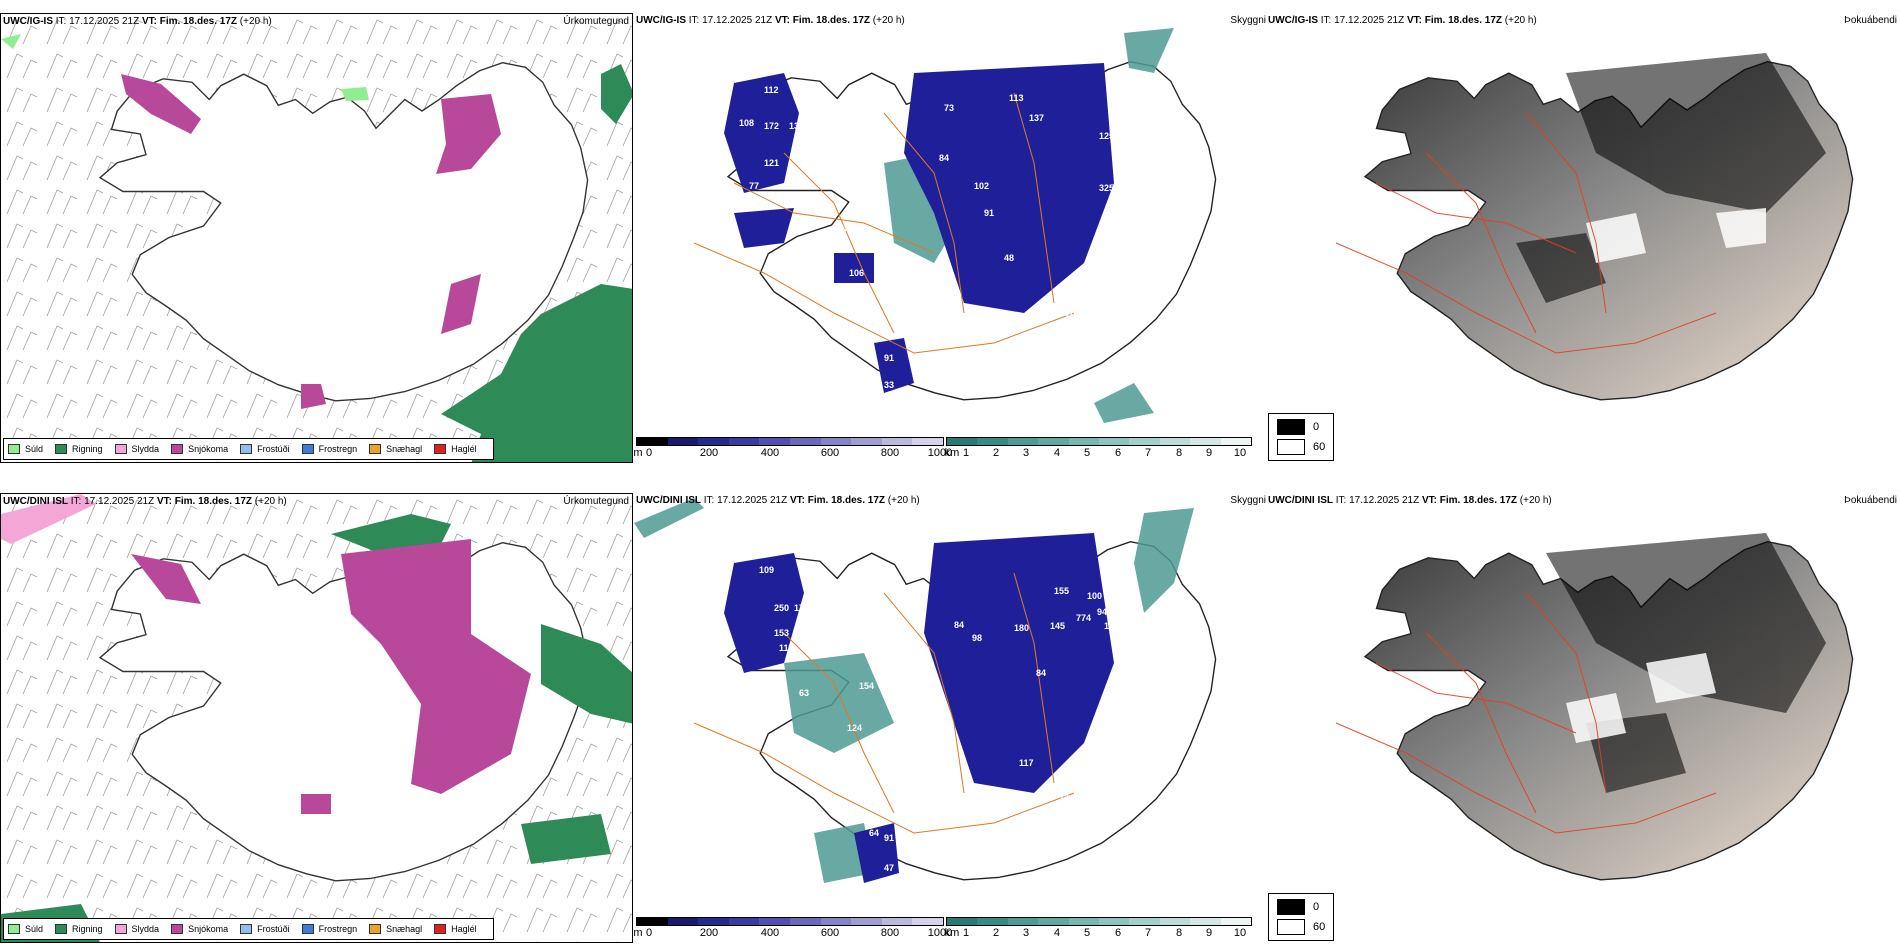  I want to click on vis-value: 67, so click(1069, 313).